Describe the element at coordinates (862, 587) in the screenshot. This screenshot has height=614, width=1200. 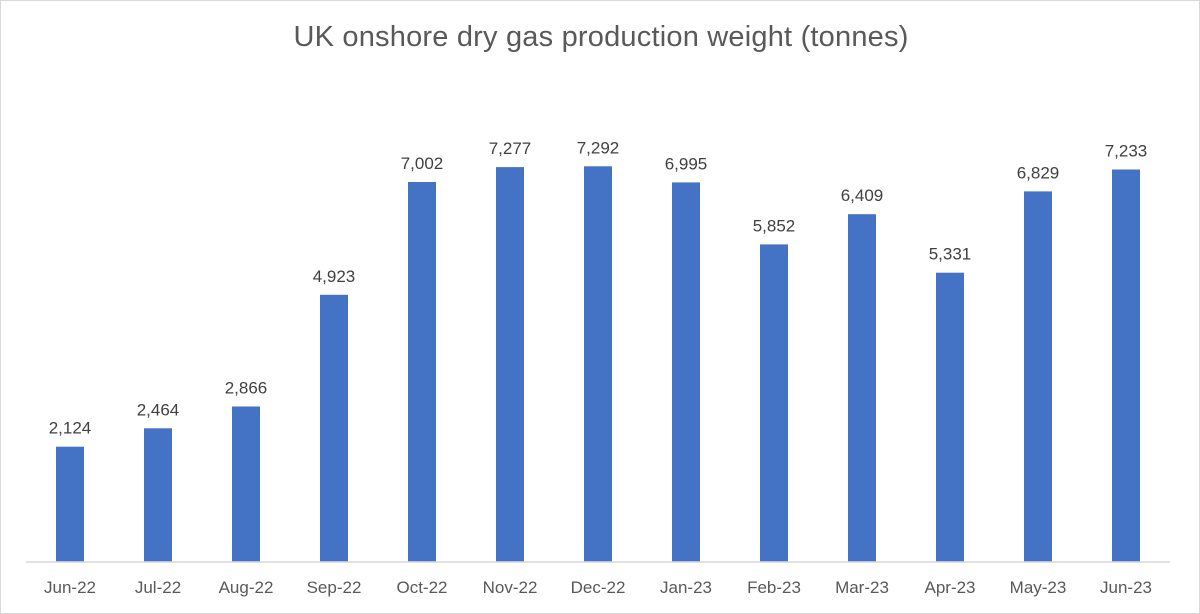
I see `x-tick-label-mar-23: Mar-23` at that location.